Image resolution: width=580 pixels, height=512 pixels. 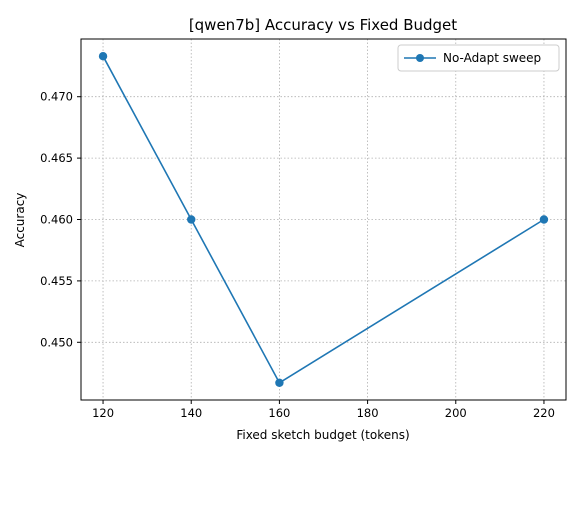 I want to click on x-tick-label: 220, so click(x=544, y=413).